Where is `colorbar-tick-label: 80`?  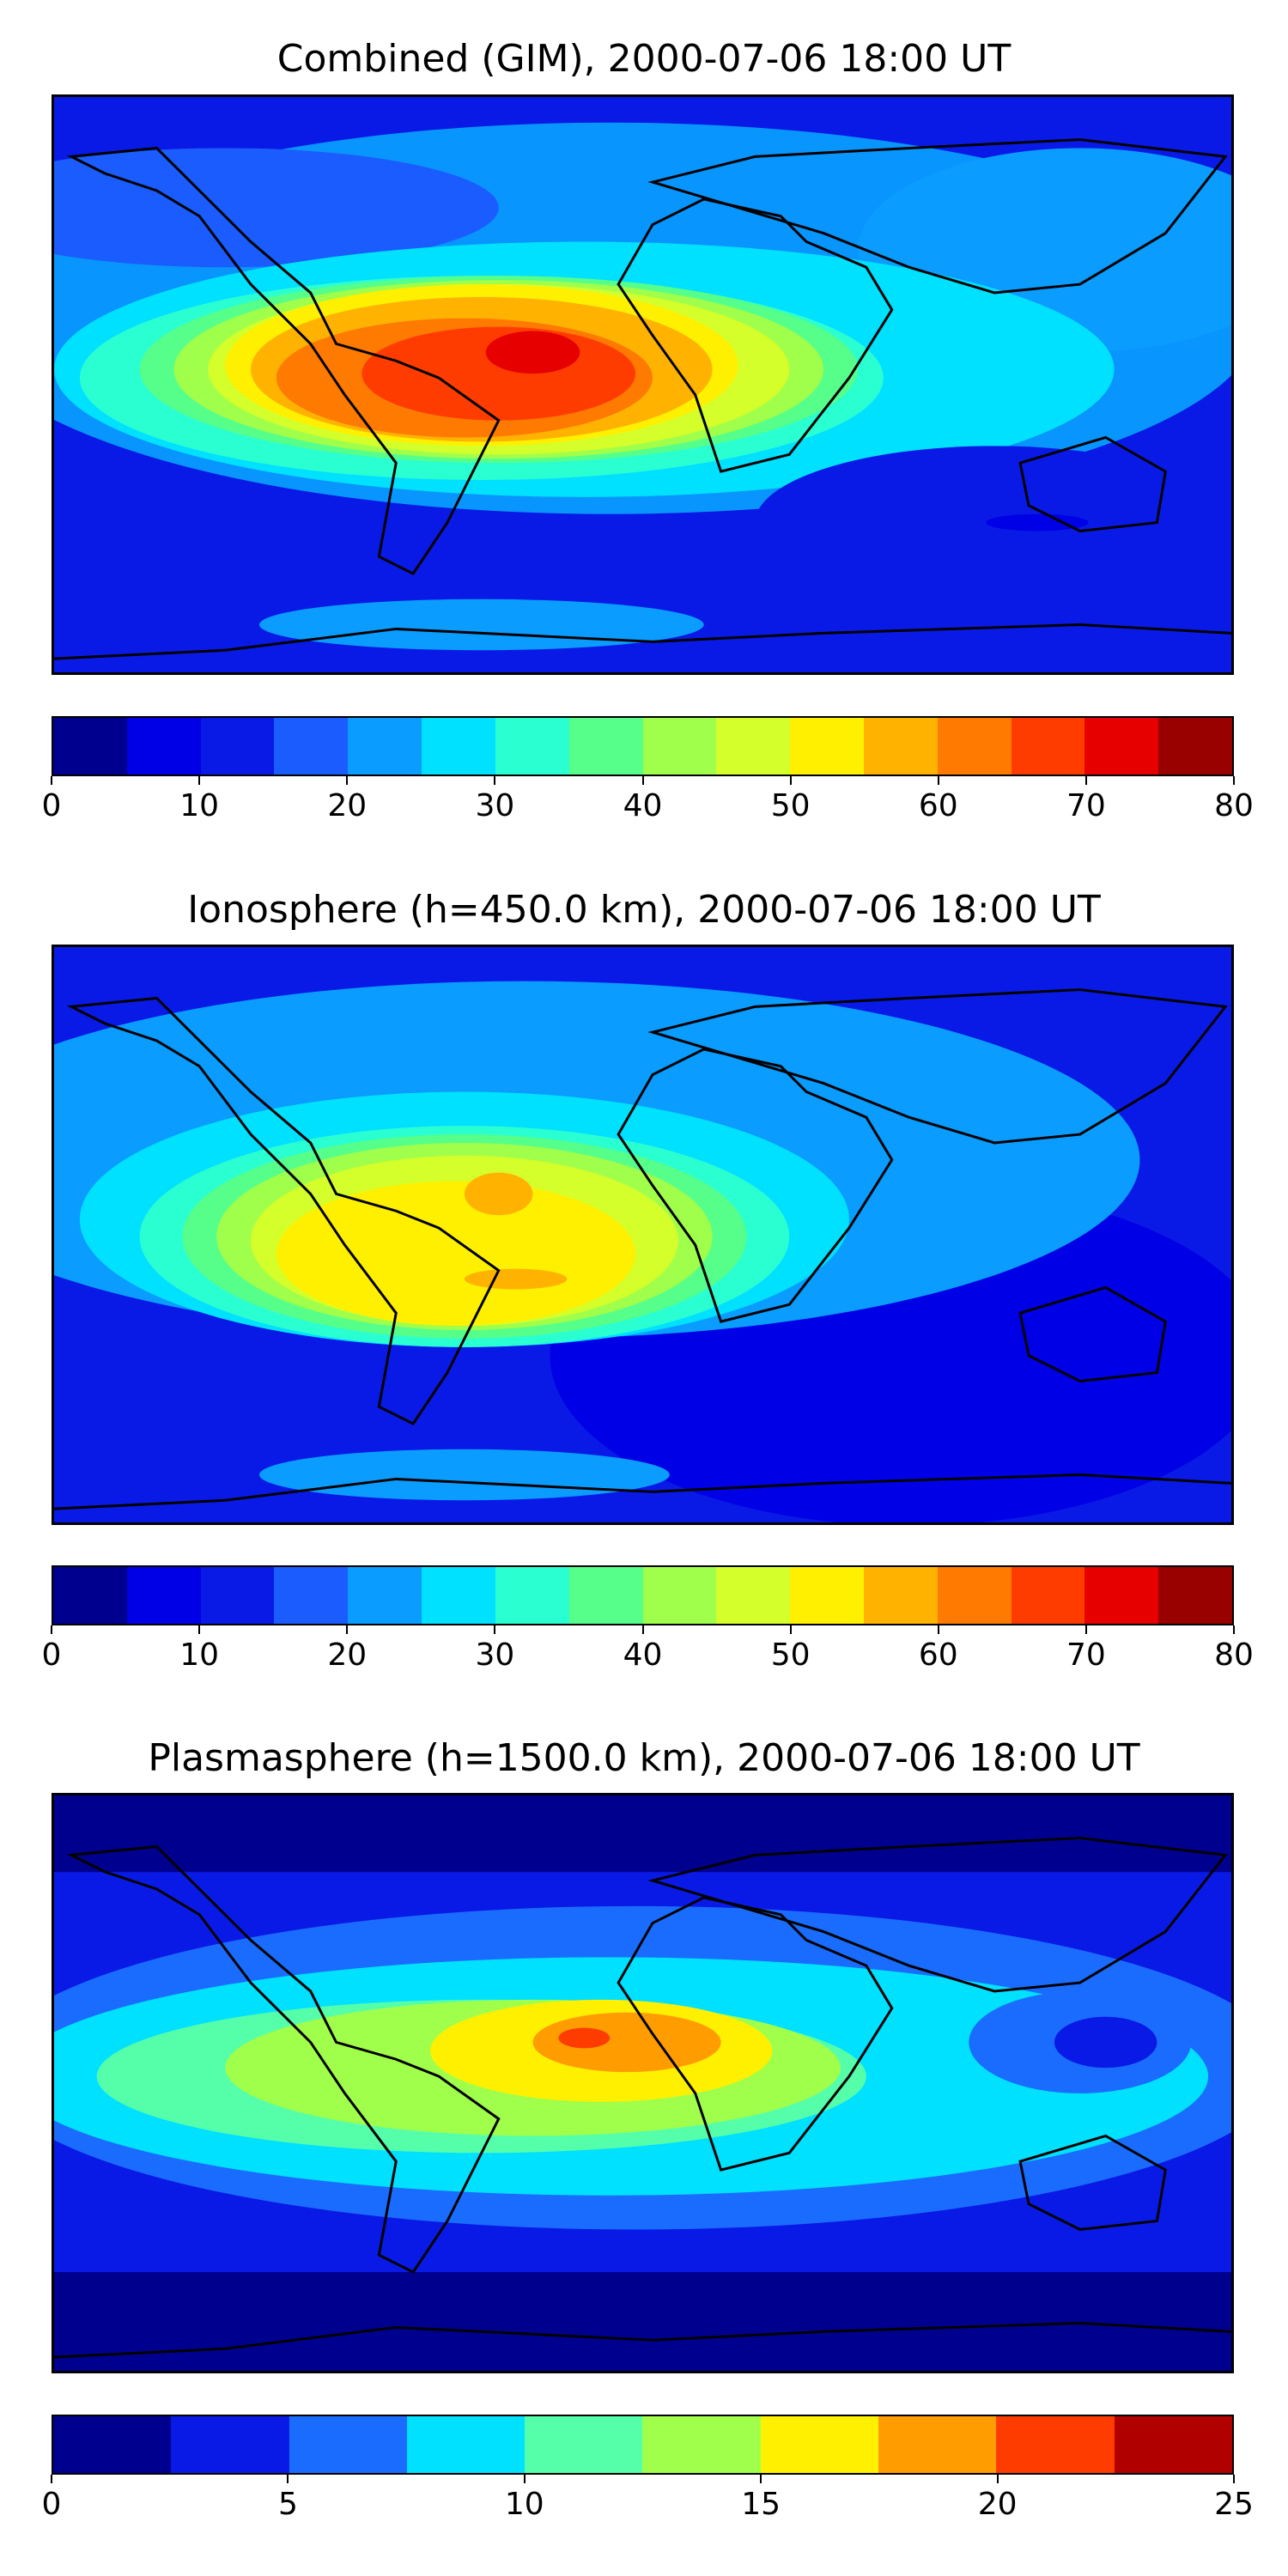
colorbar-tick-label: 80 is located at coordinates (1234, 1655).